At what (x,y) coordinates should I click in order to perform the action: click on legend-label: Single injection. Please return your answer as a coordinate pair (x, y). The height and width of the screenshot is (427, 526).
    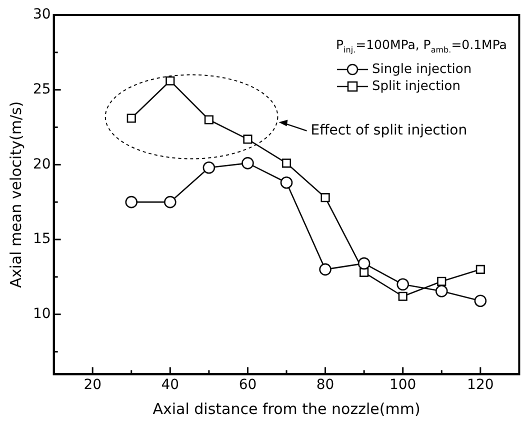
    Looking at the image, I should click on (422, 69).